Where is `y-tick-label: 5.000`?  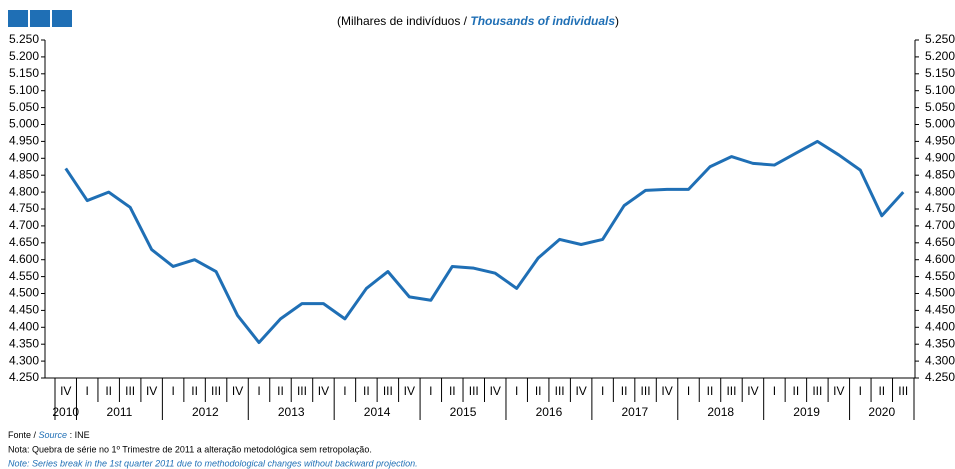 y-tick-label: 5.000 is located at coordinates (24, 124).